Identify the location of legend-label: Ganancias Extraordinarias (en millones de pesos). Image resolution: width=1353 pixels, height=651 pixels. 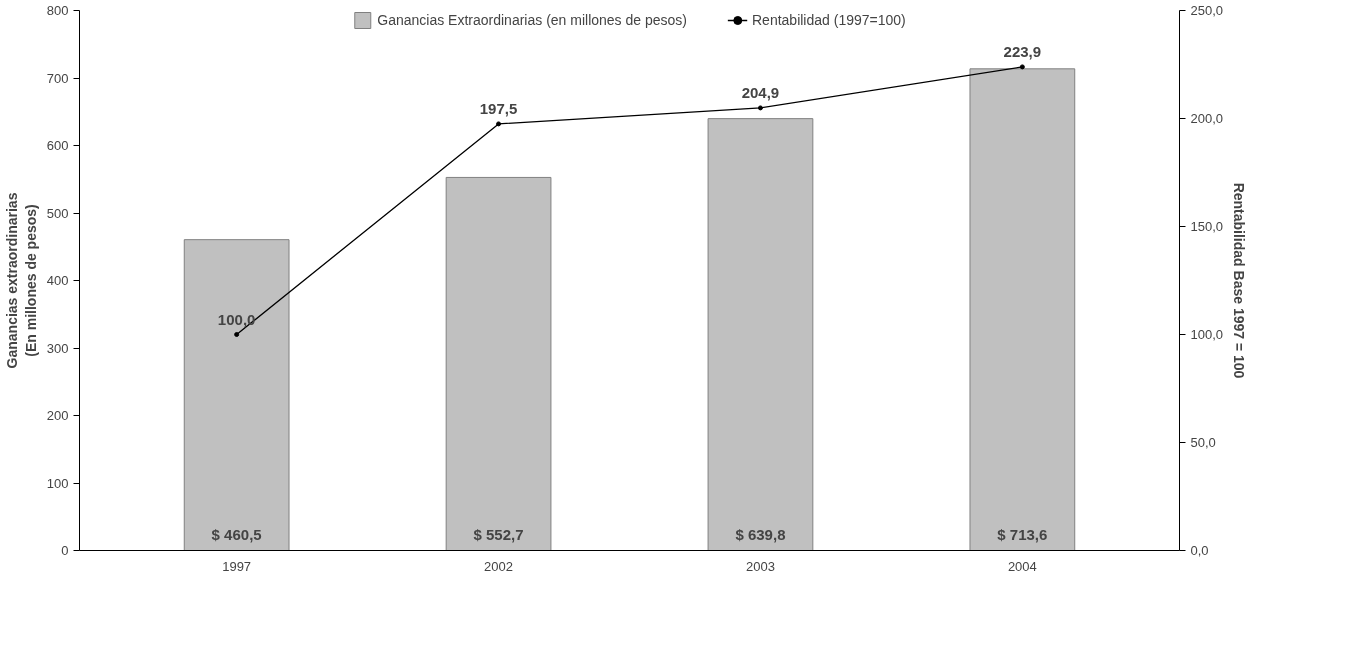
(532, 20).